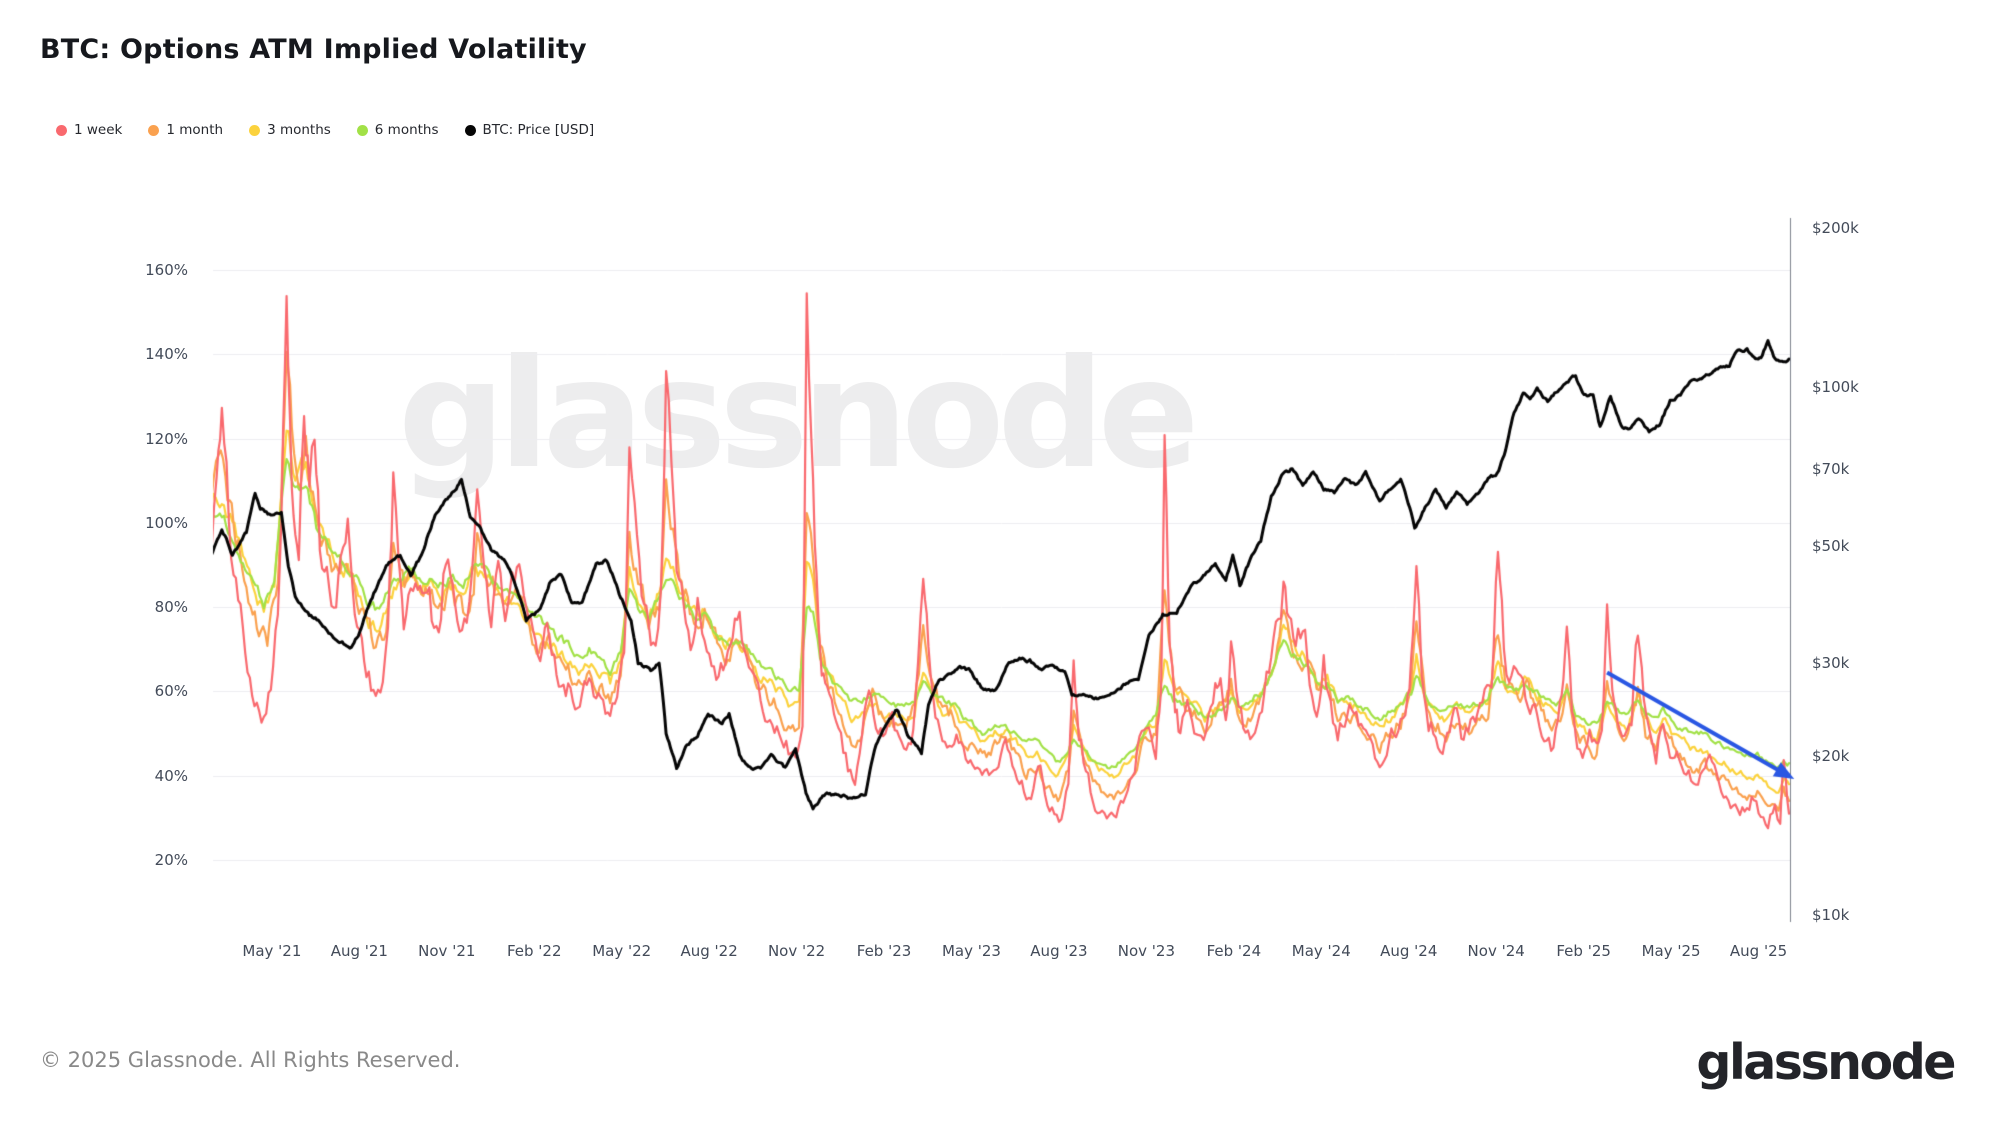 Image resolution: width=2000 pixels, height=1125 pixels. What do you see at coordinates (534, 951) in the screenshot?
I see `x-axis-tick-label: Feb '22` at bounding box center [534, 951].